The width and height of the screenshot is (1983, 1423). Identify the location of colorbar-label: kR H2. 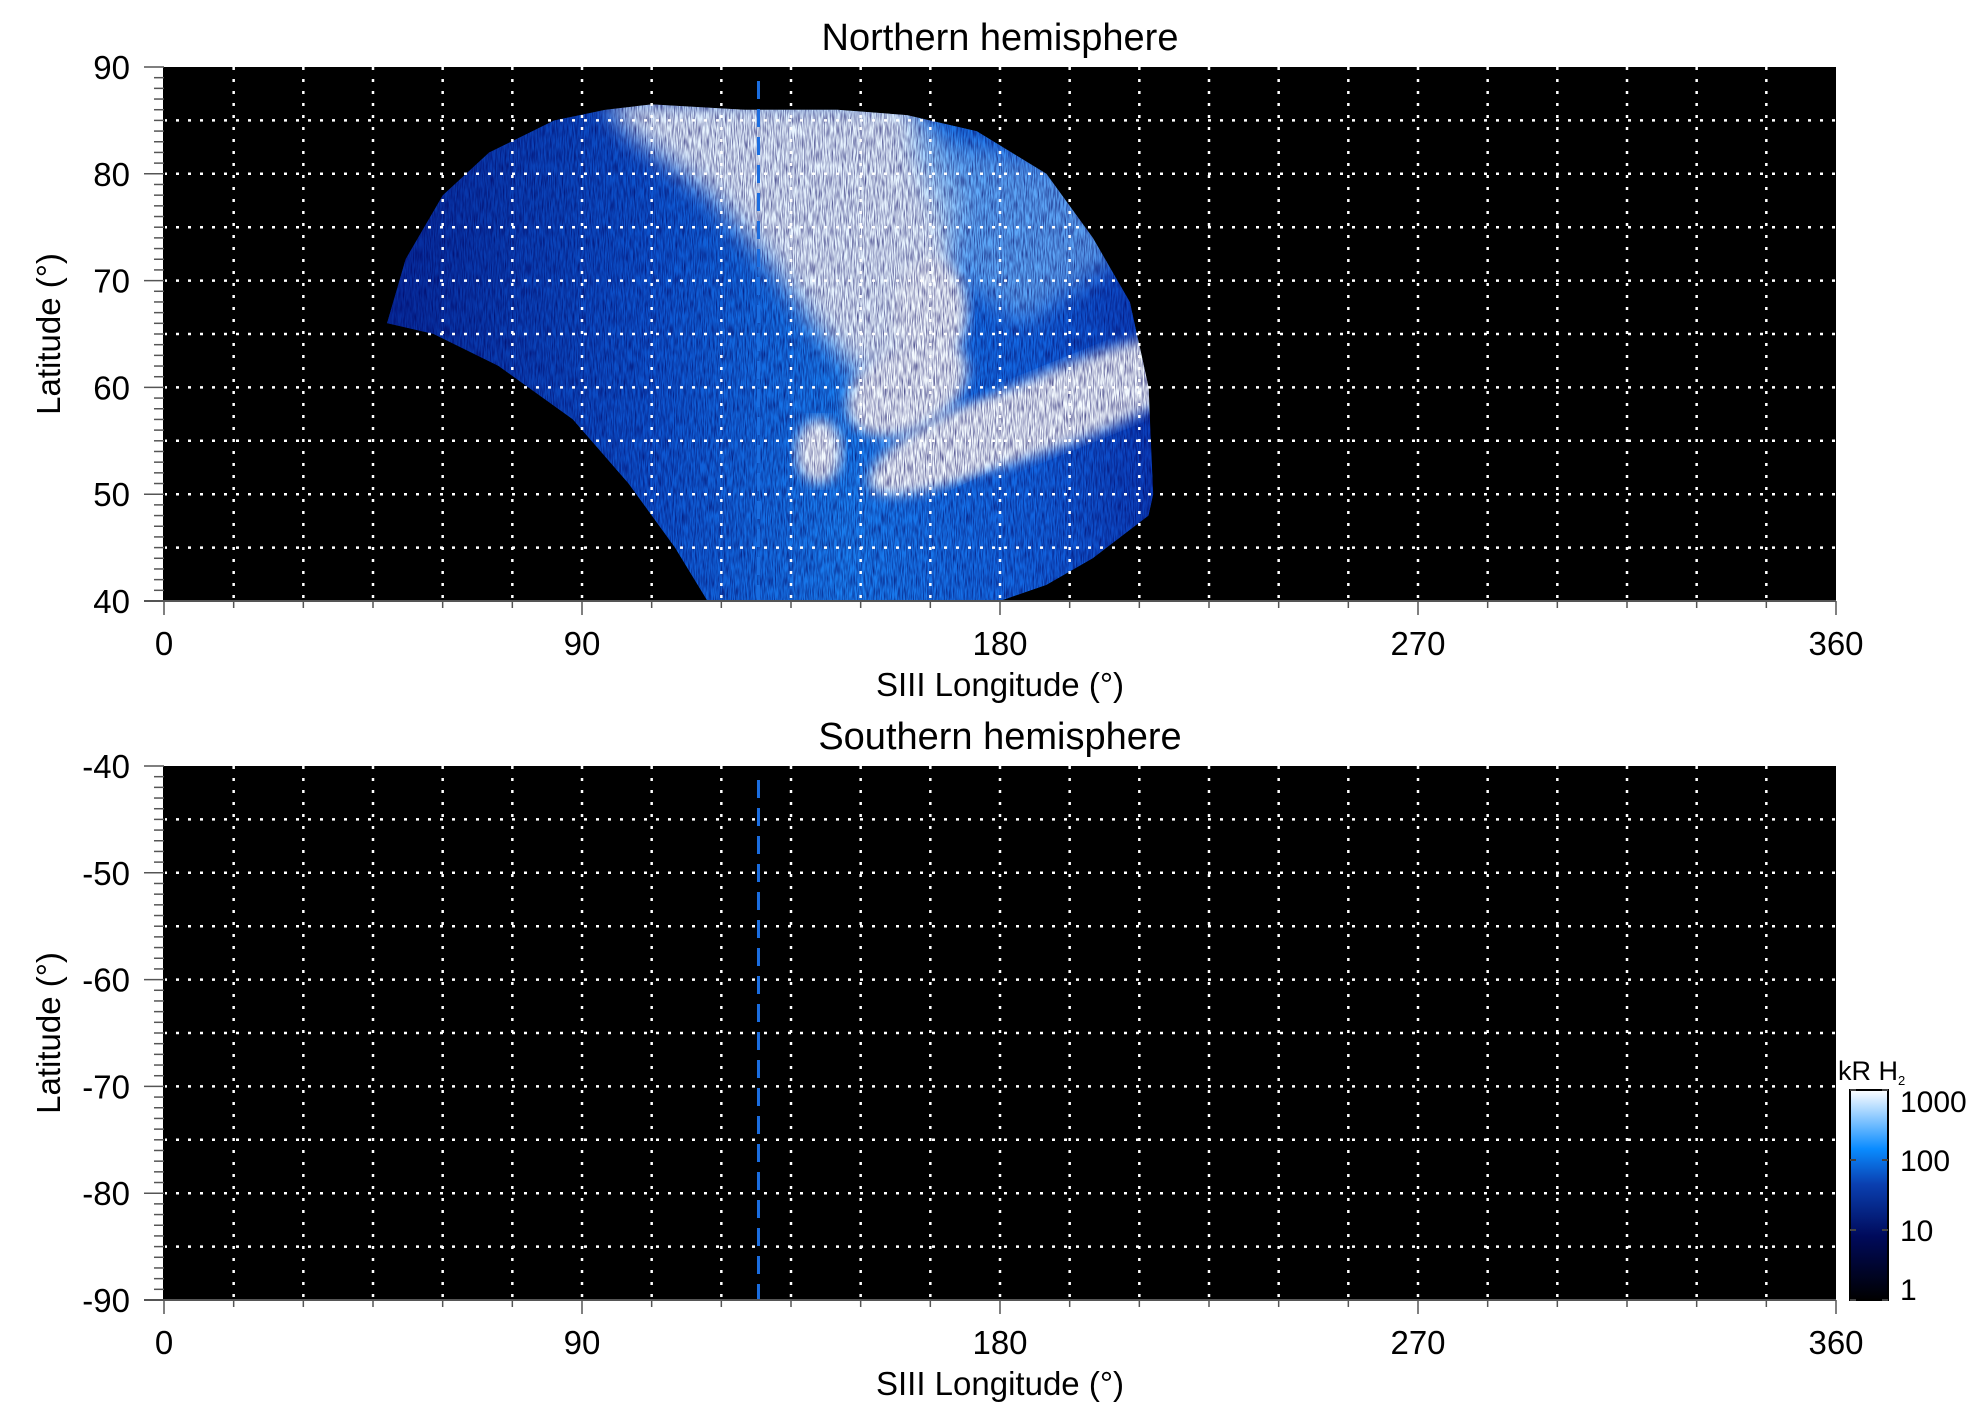
(1871, 1072).